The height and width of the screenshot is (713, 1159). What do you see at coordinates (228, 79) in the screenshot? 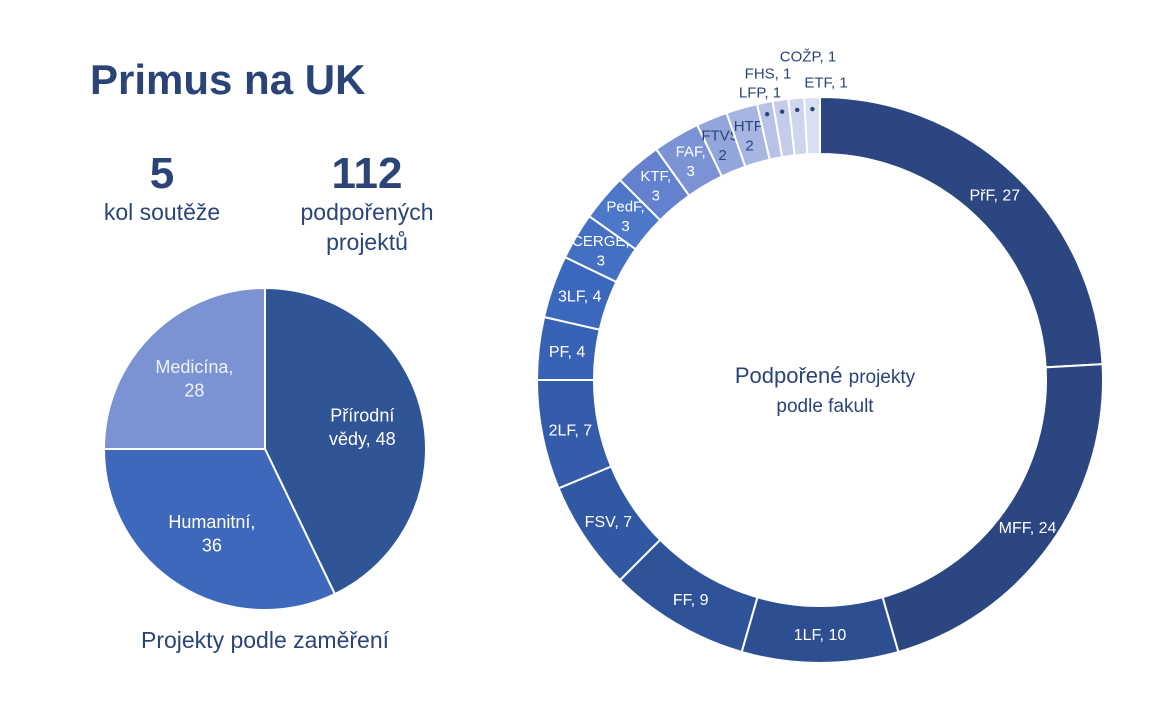
I see `page-title: Primus na UK` at bounding box center [228, 79].